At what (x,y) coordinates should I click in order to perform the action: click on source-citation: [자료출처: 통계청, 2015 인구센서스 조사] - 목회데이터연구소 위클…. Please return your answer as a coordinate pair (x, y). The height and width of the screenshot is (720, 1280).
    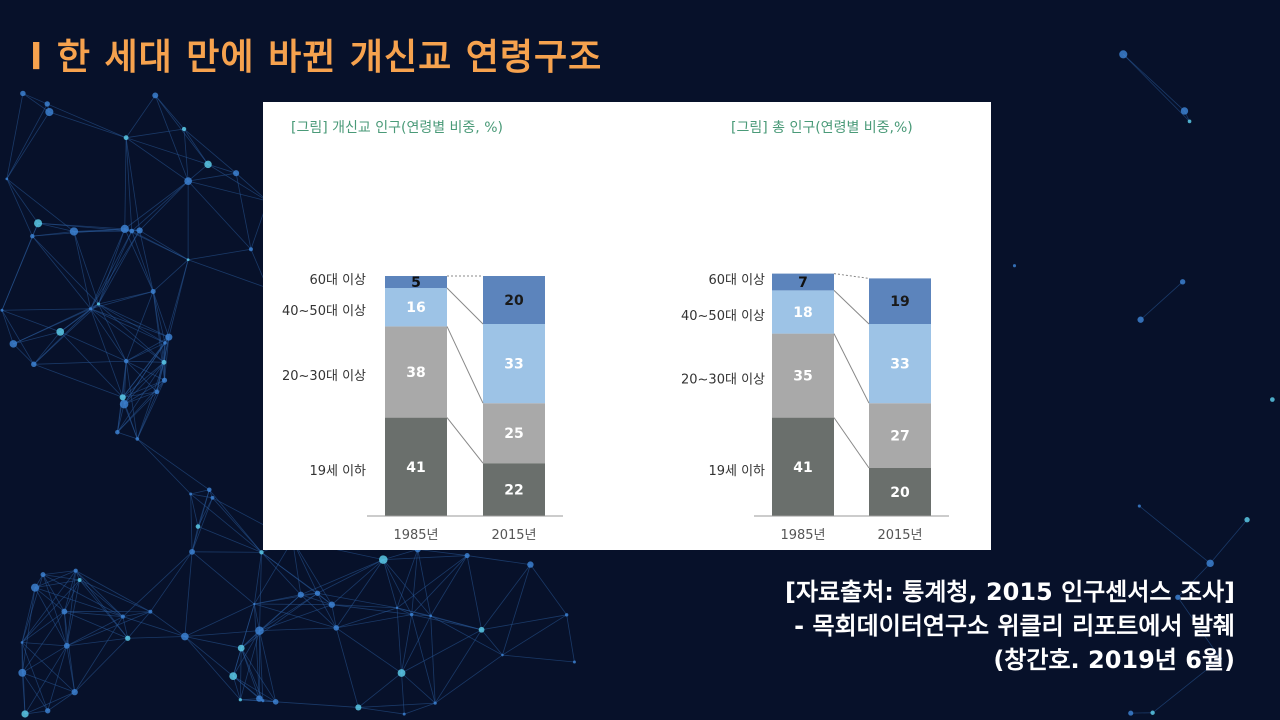
    Looking at the image, I should click on (885, 626).